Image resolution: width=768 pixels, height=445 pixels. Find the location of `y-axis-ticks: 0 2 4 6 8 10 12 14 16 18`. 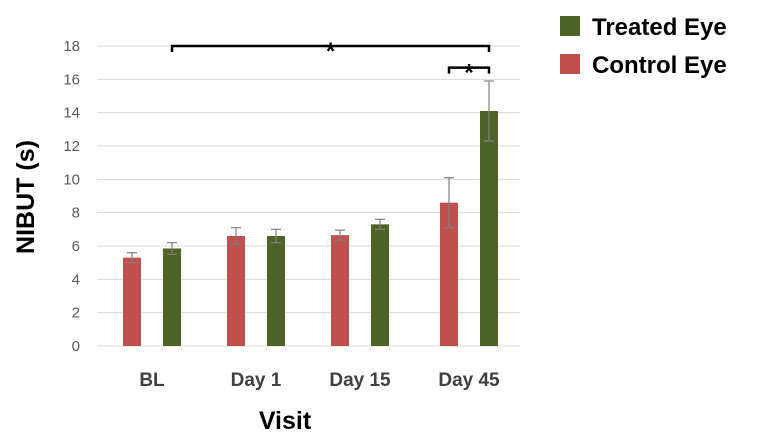

y-axis-ticks: 0 2 4 6 8 10 12 14 16 18 is located at coordinates (71, 196).